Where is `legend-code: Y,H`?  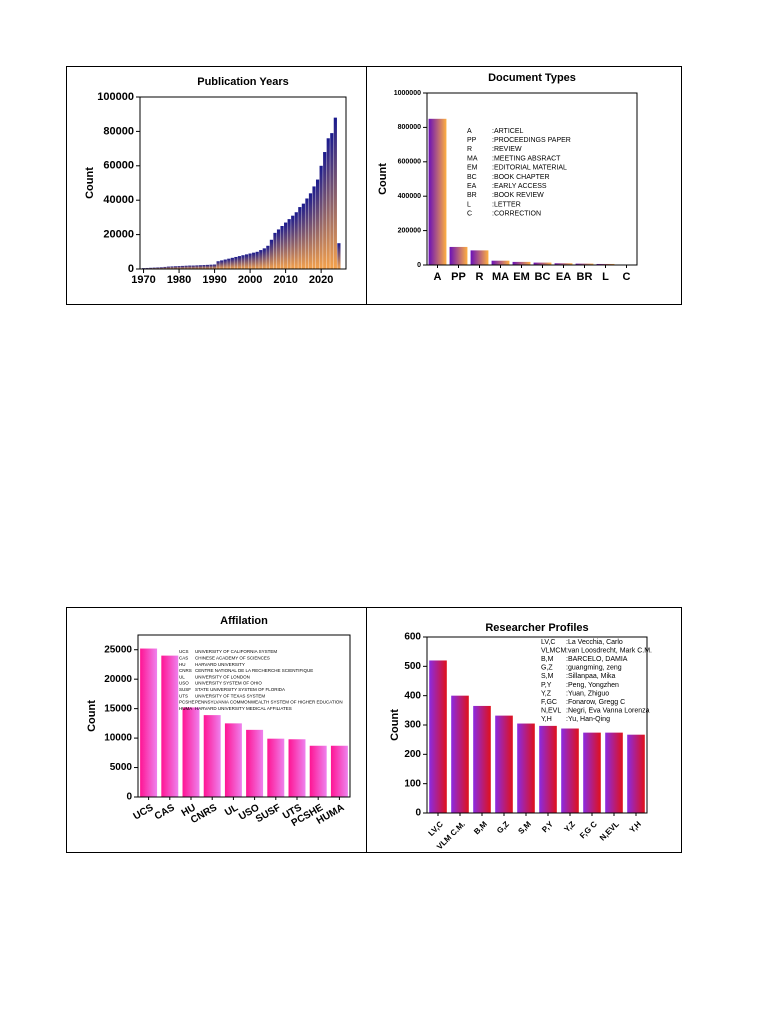
legend-code: Y,H is located at coordinates (546, 719).